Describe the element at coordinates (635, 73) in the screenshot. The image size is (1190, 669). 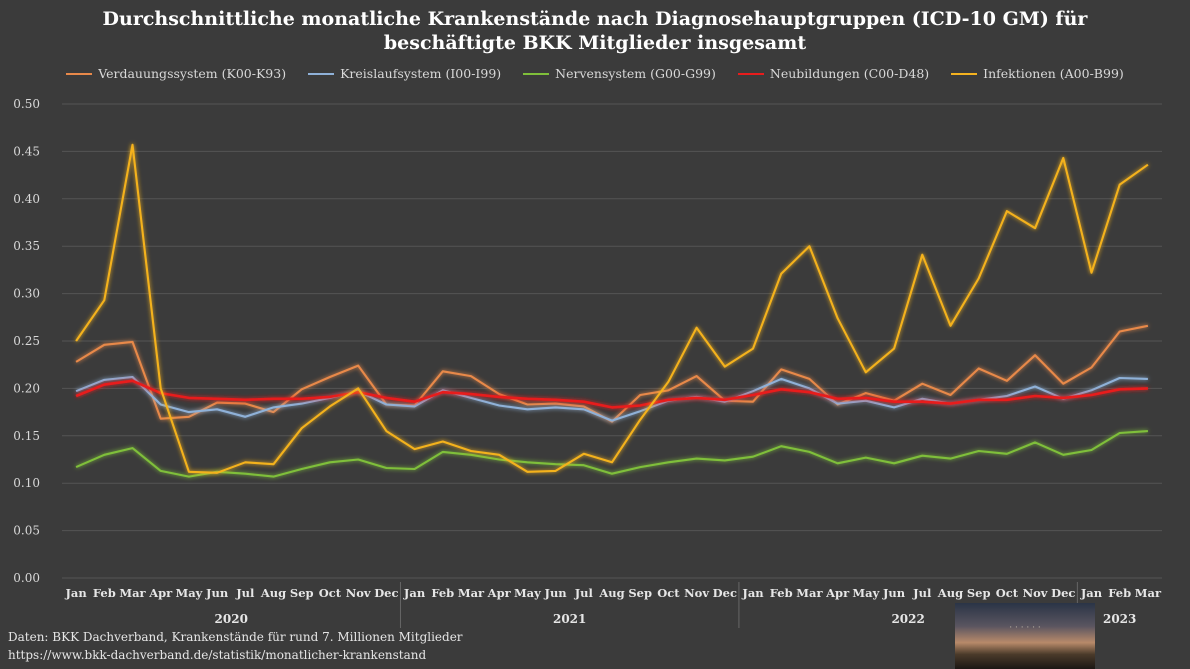
I see `legend-label: Nervensystem (G00-G99)` at that location.